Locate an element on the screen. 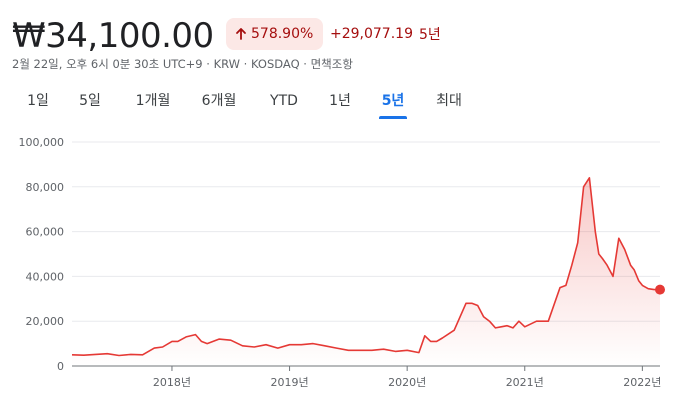 The image size is (680, 405). y-tick-label: 20,000 is located at coordinates (45, 321).